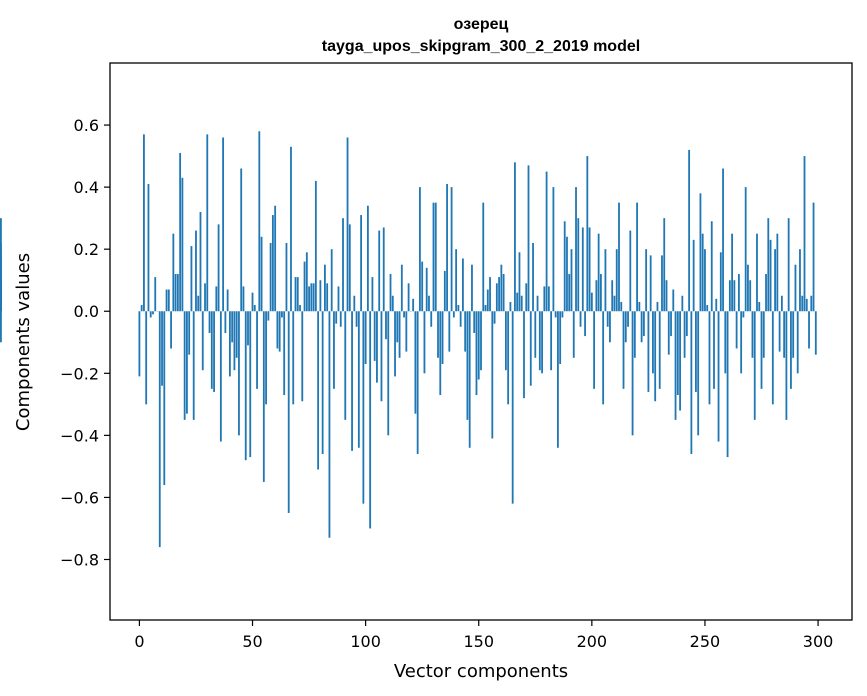  What do you see at coordinates (79, 435) in the screenshot?
I see `y-tick-label: −0.4` at bounding box center [79, 435].